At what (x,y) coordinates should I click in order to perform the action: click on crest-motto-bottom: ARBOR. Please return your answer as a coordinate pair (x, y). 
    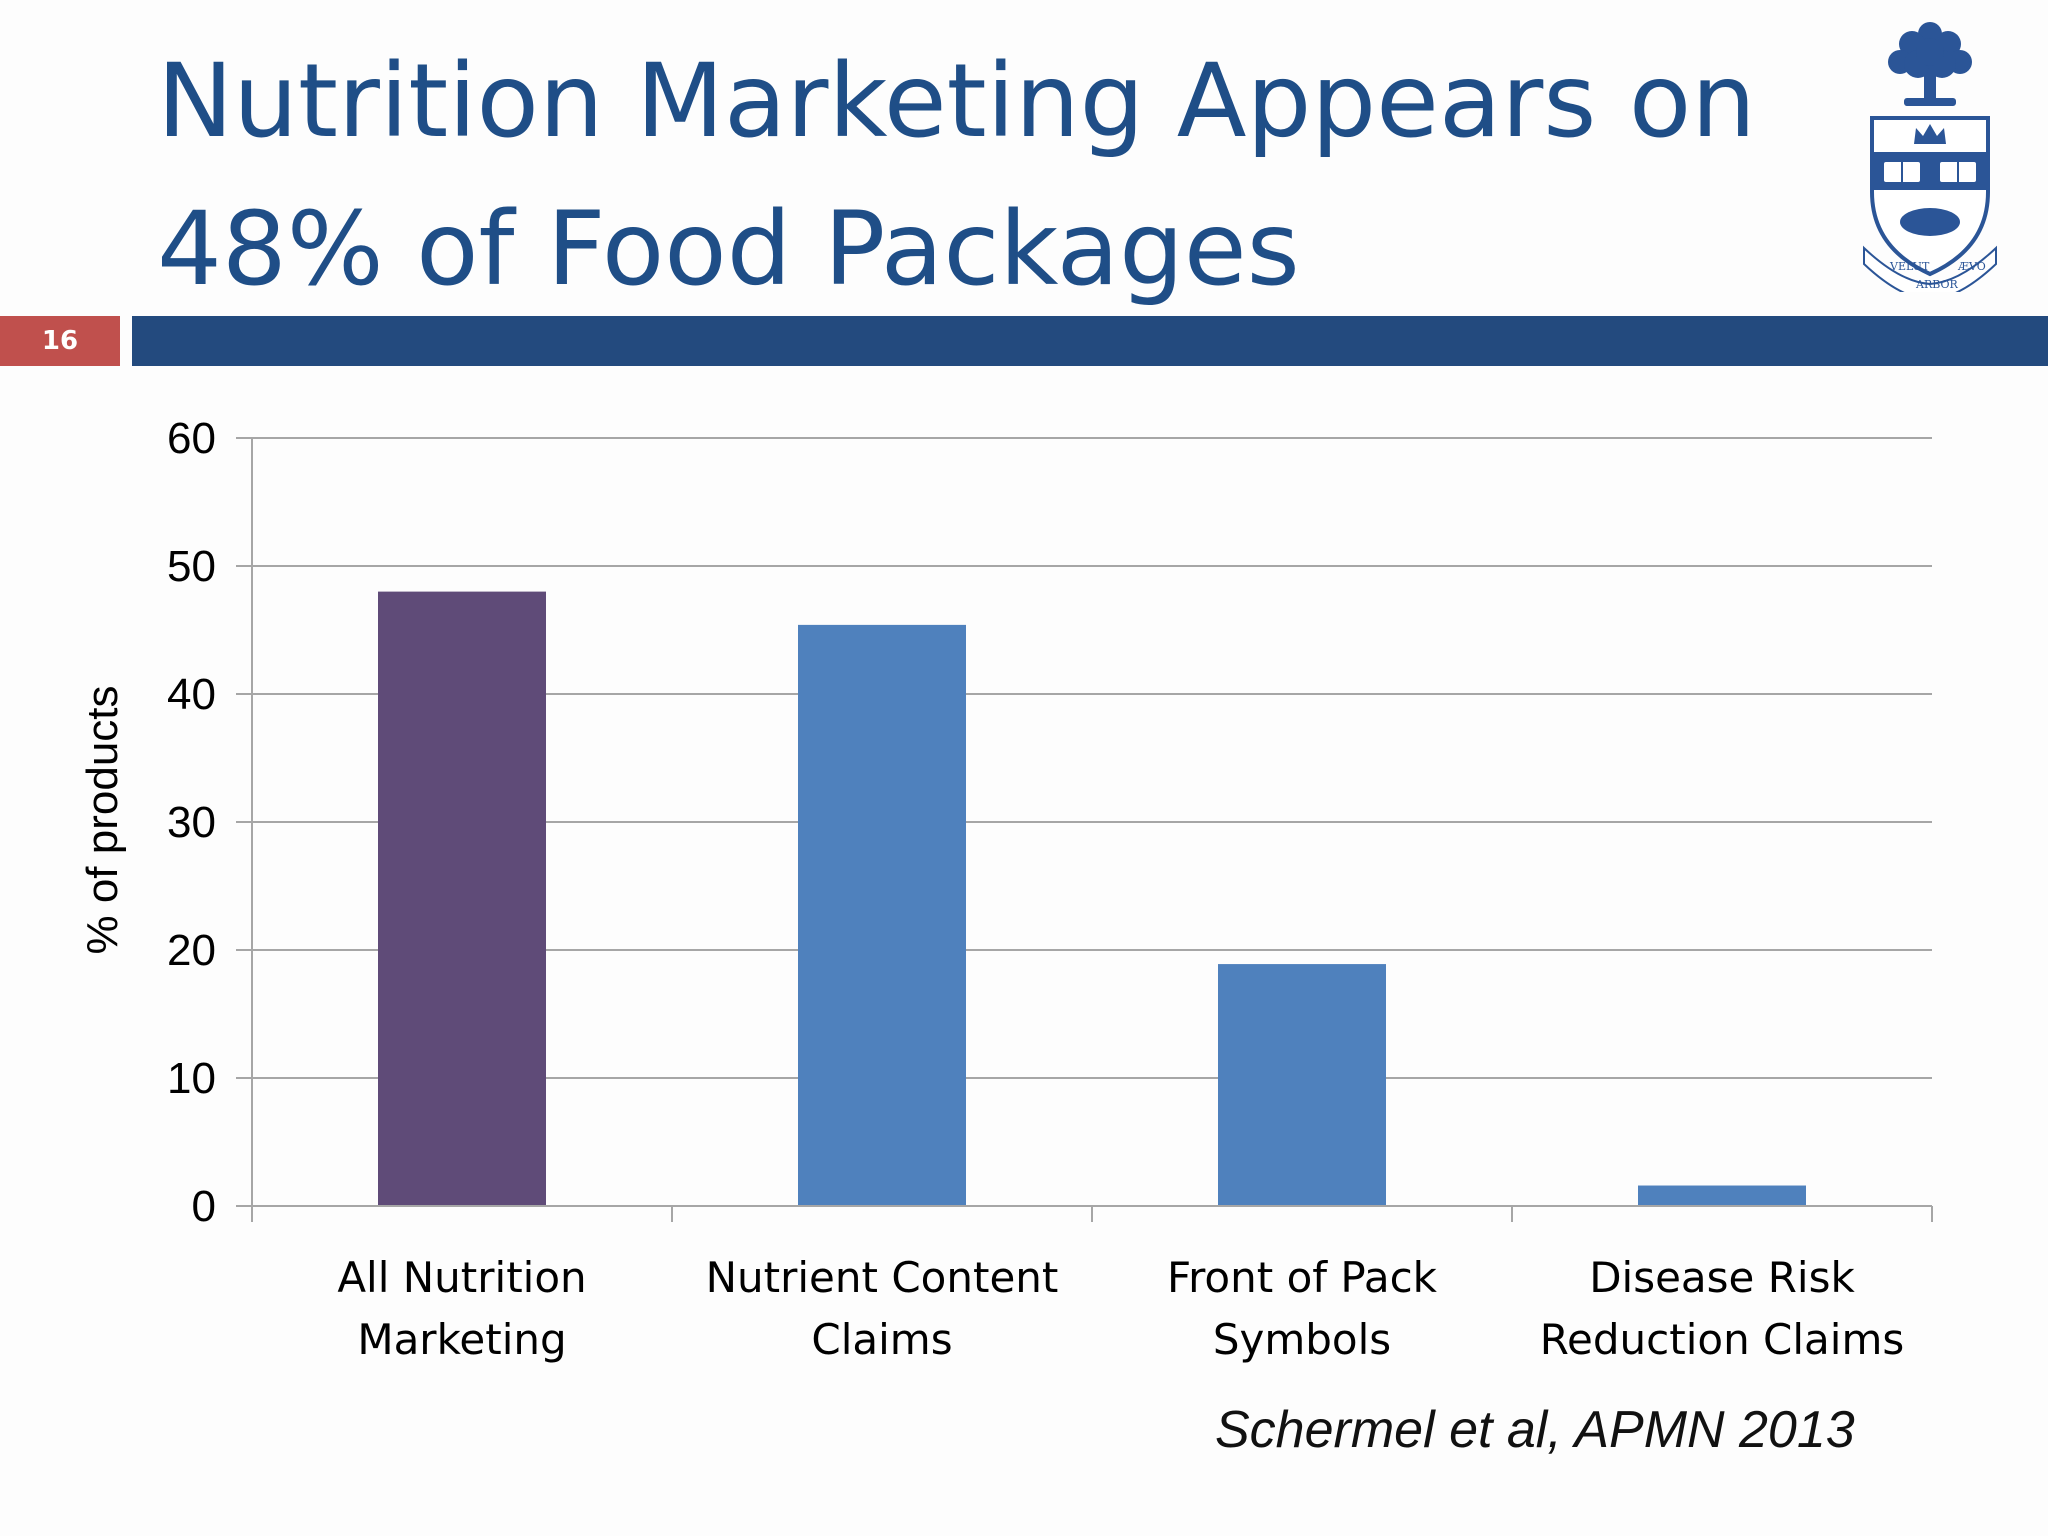
    Looking at the image, I should click on (1937, 284).